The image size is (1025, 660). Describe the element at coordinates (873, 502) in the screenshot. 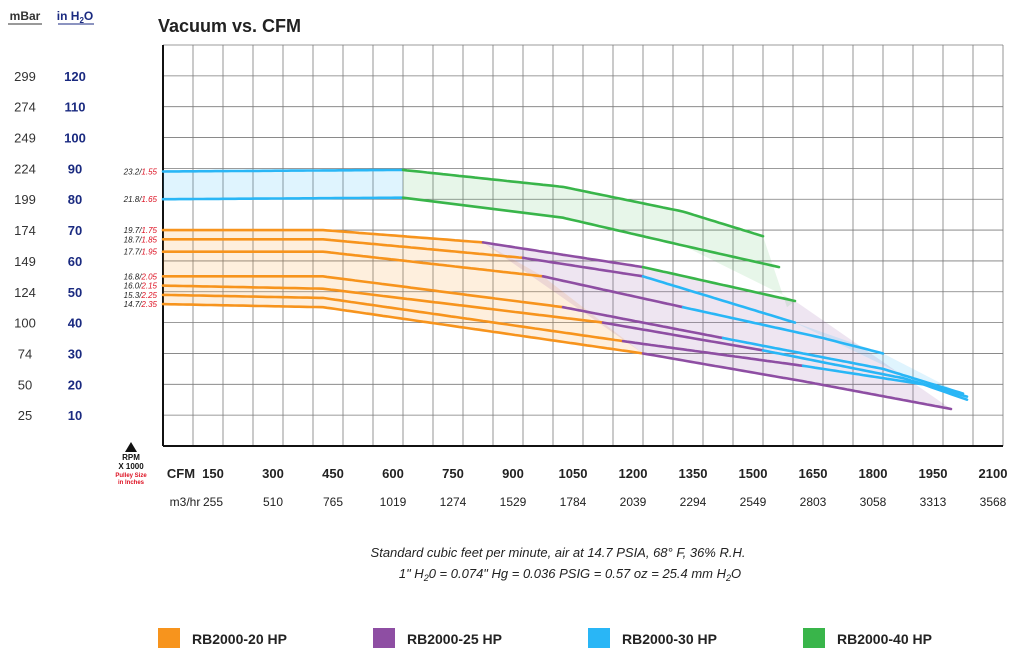

I see `x-tick-label-m3hr: 3058` at that location.